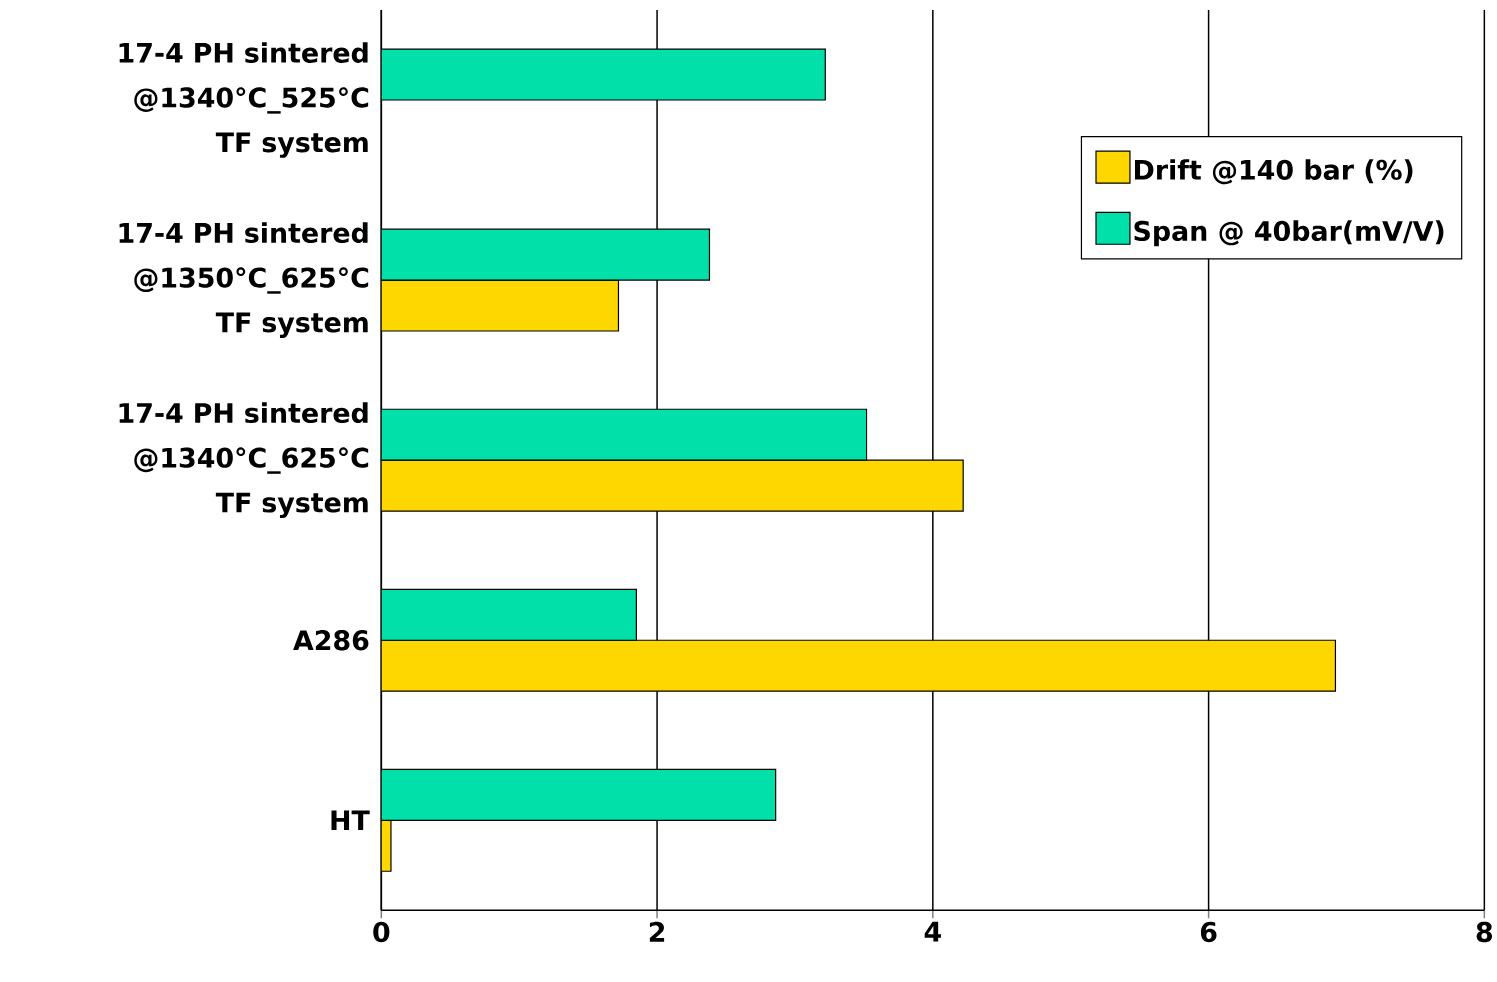 The image size is (1497, 982). I want to click on x-tick-label: 0, so click(381, 932).